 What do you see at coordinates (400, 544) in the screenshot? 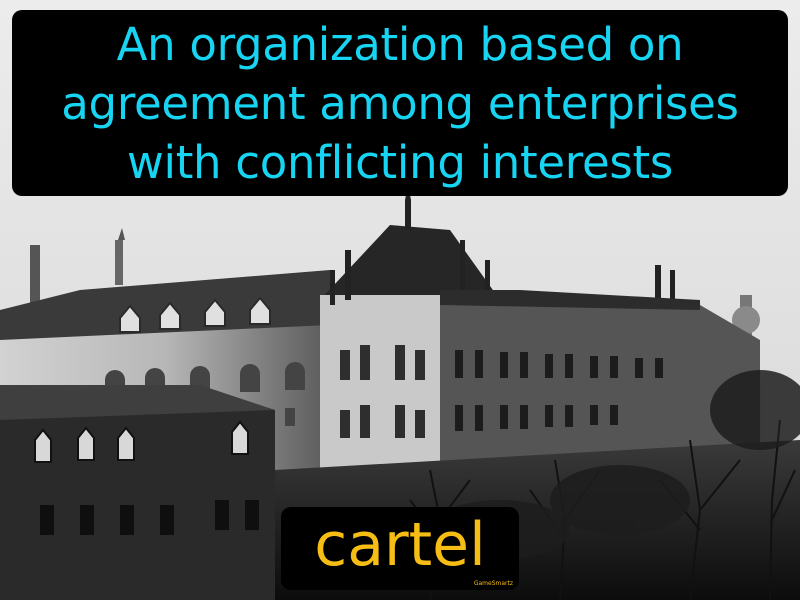
I see `term-word: cartel` at bounding box center [400, 544].